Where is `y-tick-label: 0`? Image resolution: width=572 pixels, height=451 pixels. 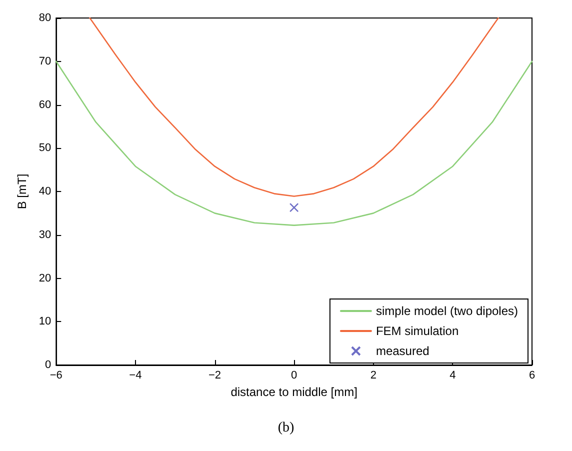
y-tick-label: 0 is located at coordinates (48, 365).